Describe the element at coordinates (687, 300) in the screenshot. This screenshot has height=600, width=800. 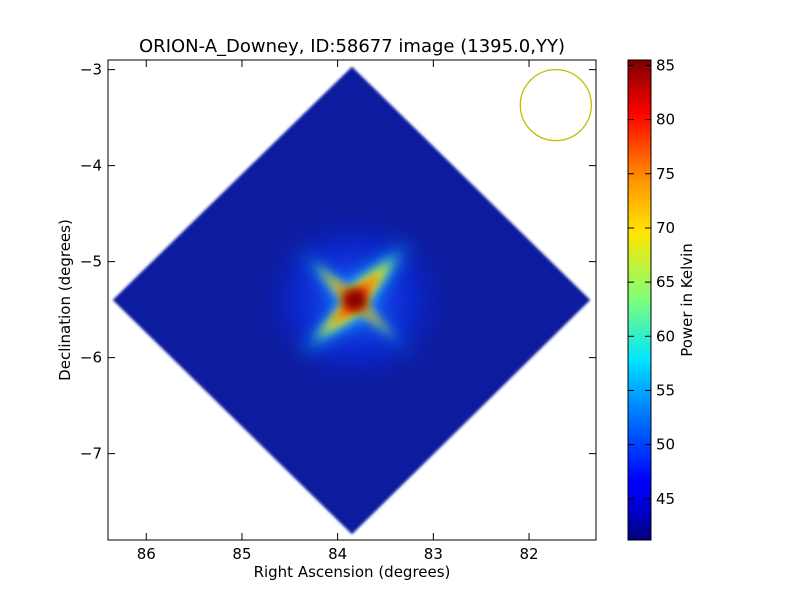
I see `colorbar-label: Power in Kelvin` at that location.